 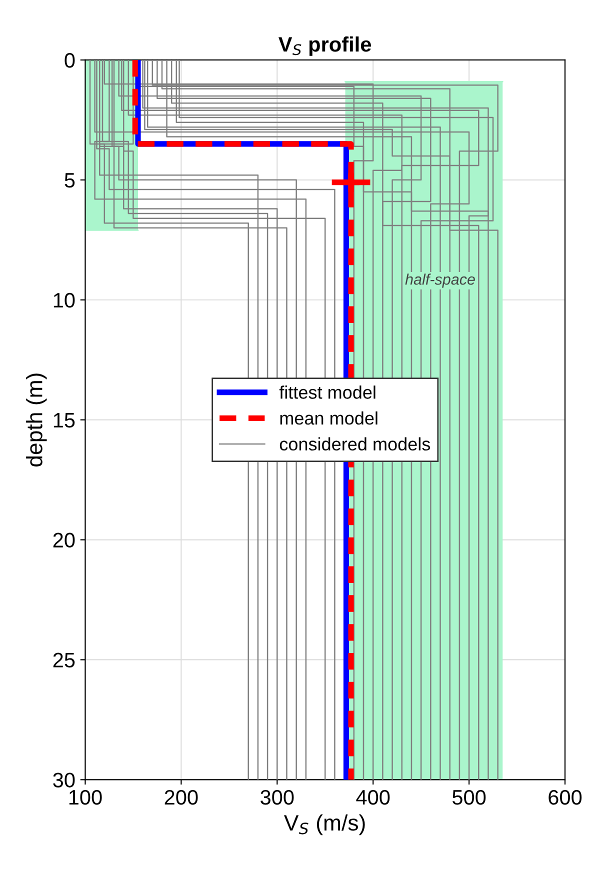 What do you see at coordinates (565, 797) in the screenshot?
I see `x-tick-label: 600` at bounding box center [565, 797].